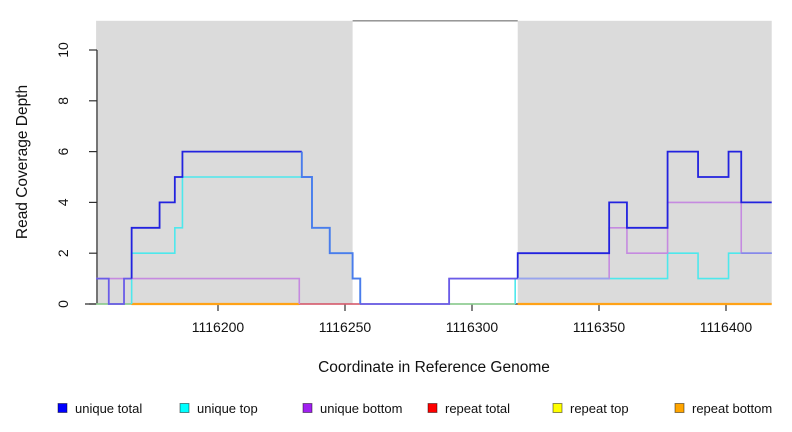 This screenshot has width=792, height=432. What do you see at coordinates (22, 162) in the screenshot?
I see `y-axis-title: Read Coverage Depth` at bounding box center [22, 162].